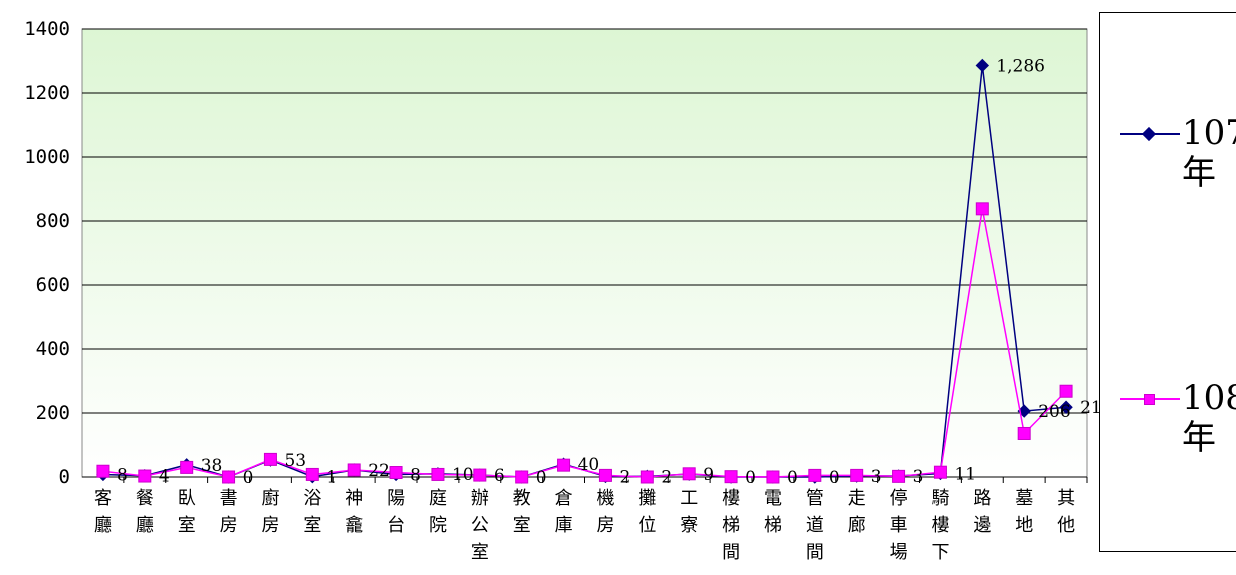 This screenshot has width=1236, height=575. I want to click on legend-label-107: 107 年, so click(1209, 153).